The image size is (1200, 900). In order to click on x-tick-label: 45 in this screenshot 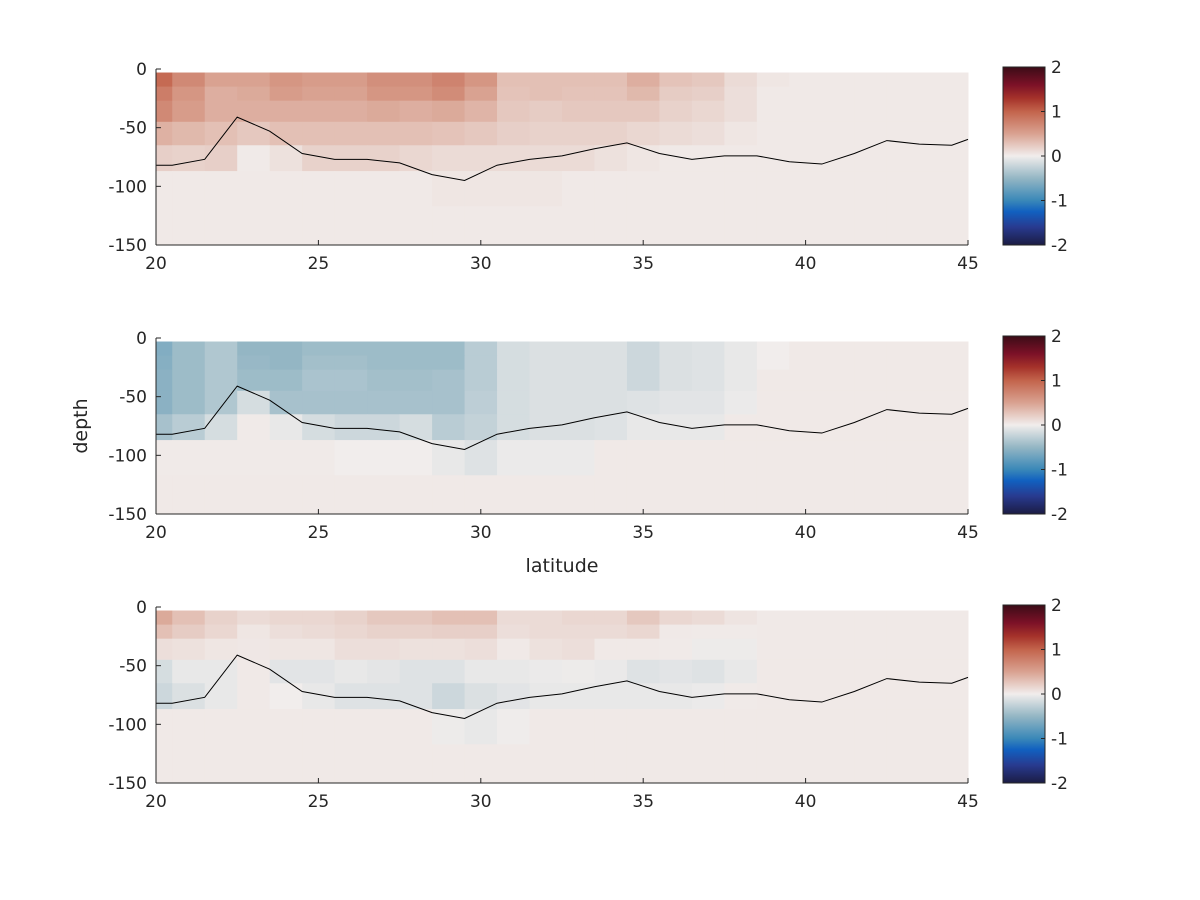, I will do `click(968, 802)`.